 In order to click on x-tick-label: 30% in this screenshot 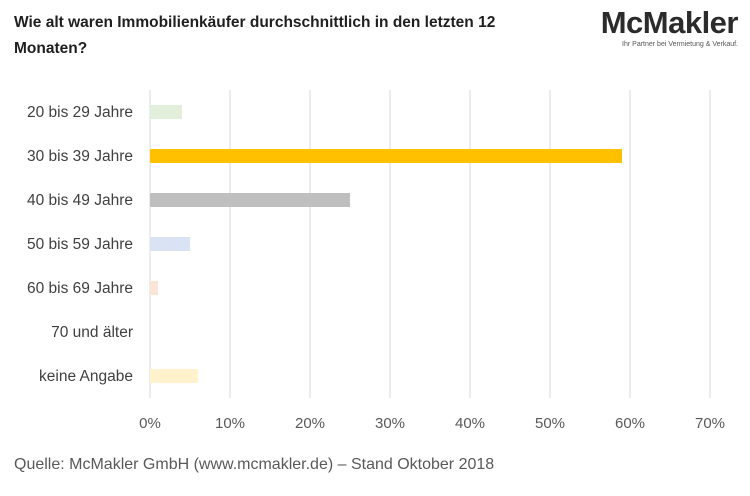, I will do `click(390, 423)`.